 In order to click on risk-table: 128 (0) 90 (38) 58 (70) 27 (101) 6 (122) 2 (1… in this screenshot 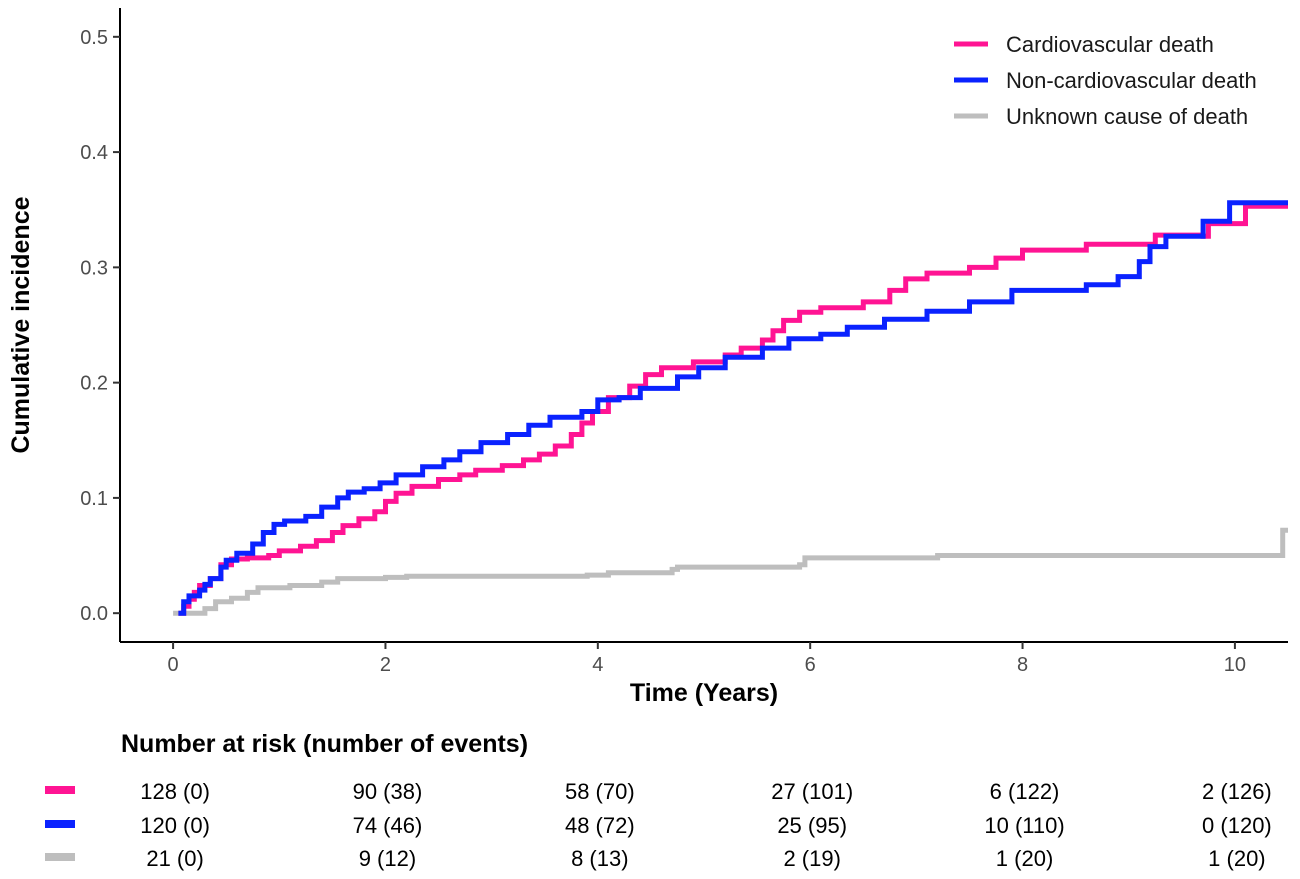, I will do `click(658, 825)`.